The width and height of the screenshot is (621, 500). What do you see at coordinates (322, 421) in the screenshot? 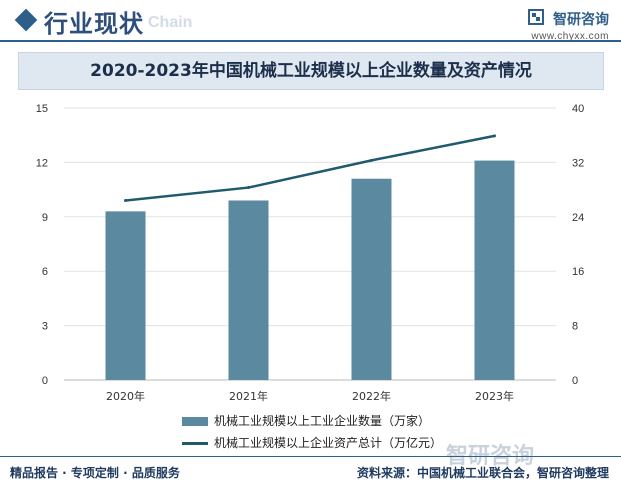
I see `legend-bar-label: 机械工业规模以上工业企业数量（万家）` at bounding box center [322, 421].